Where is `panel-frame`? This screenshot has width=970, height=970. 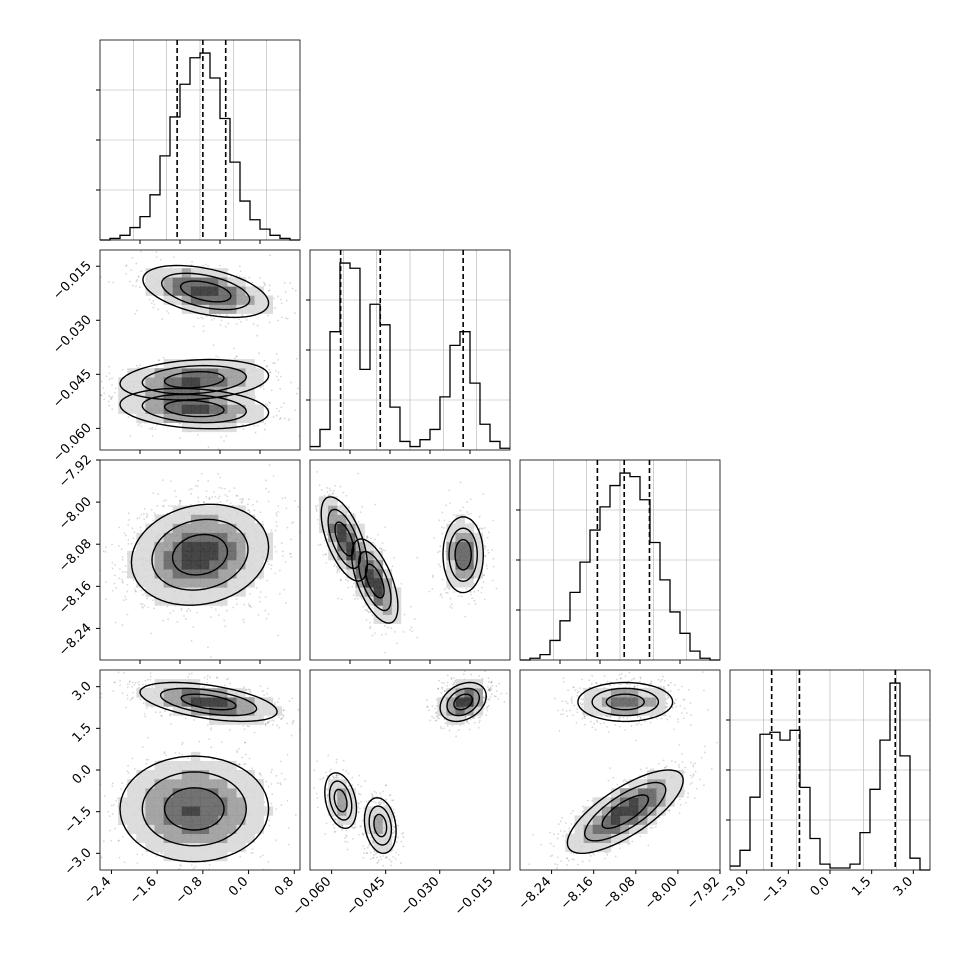
panel-frame is located at coordinates (200, 560).